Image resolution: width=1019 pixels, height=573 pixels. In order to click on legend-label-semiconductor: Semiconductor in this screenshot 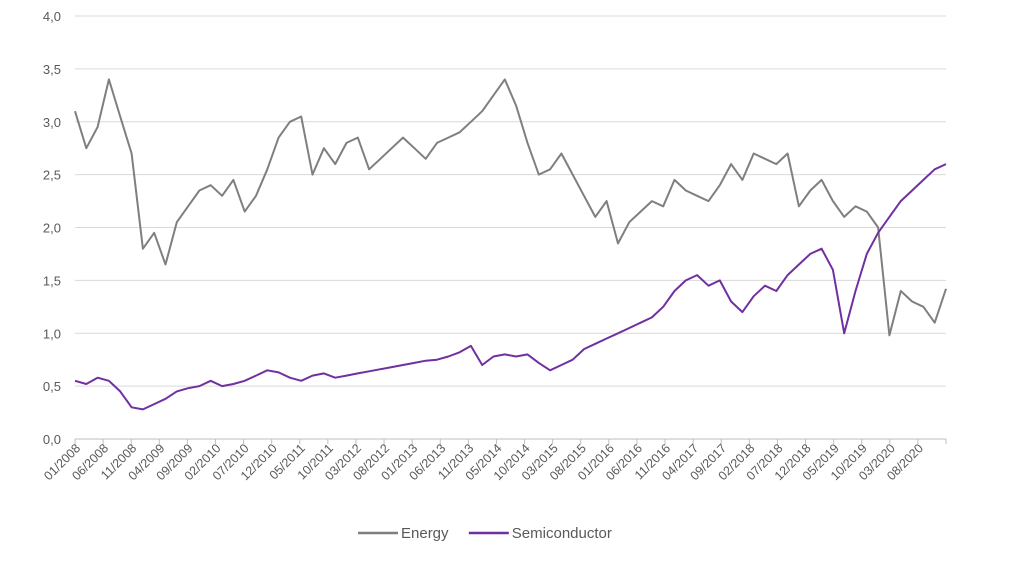, I will do `click(562, 533)`.